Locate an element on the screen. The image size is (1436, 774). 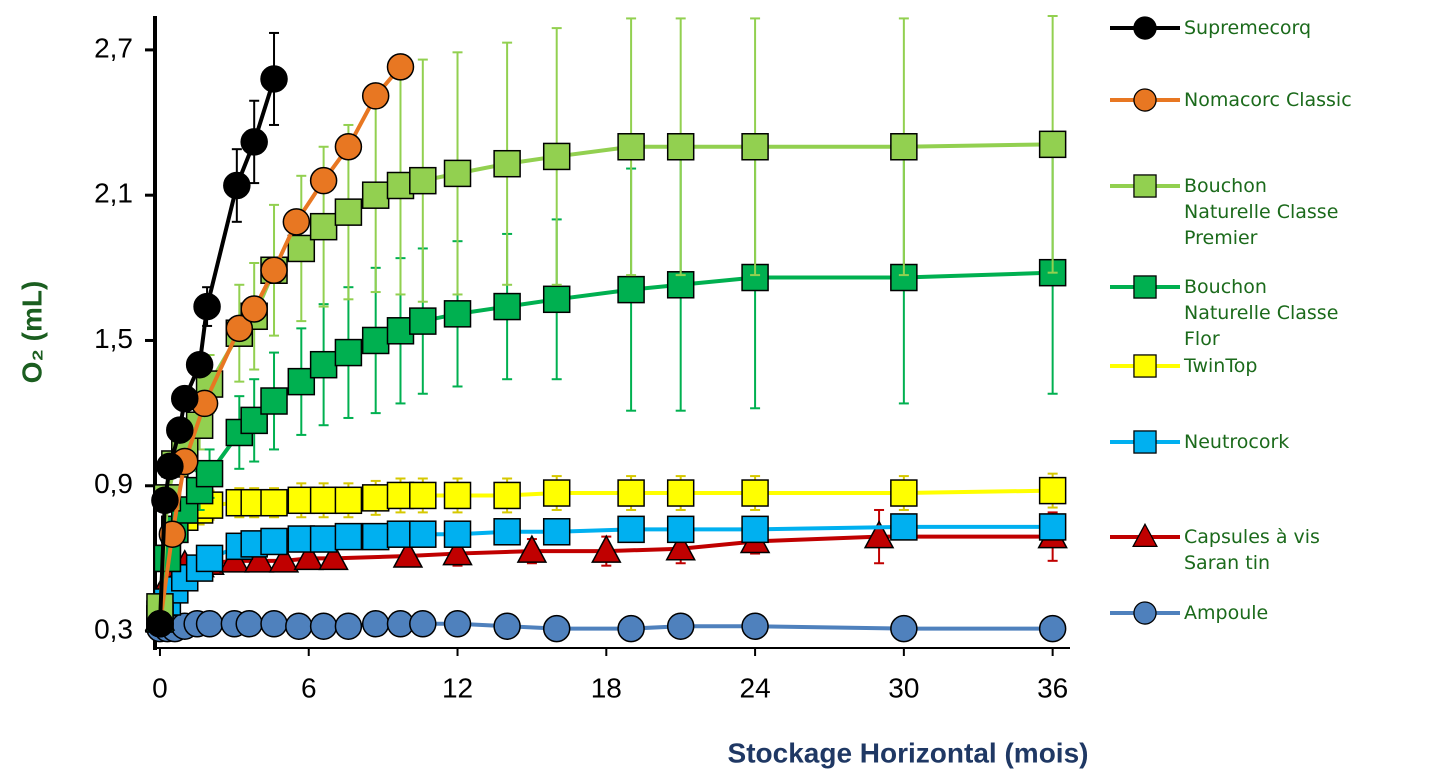
x-axis-label: Stockage Horizontal (mois) is located at coordinates (908, 752).